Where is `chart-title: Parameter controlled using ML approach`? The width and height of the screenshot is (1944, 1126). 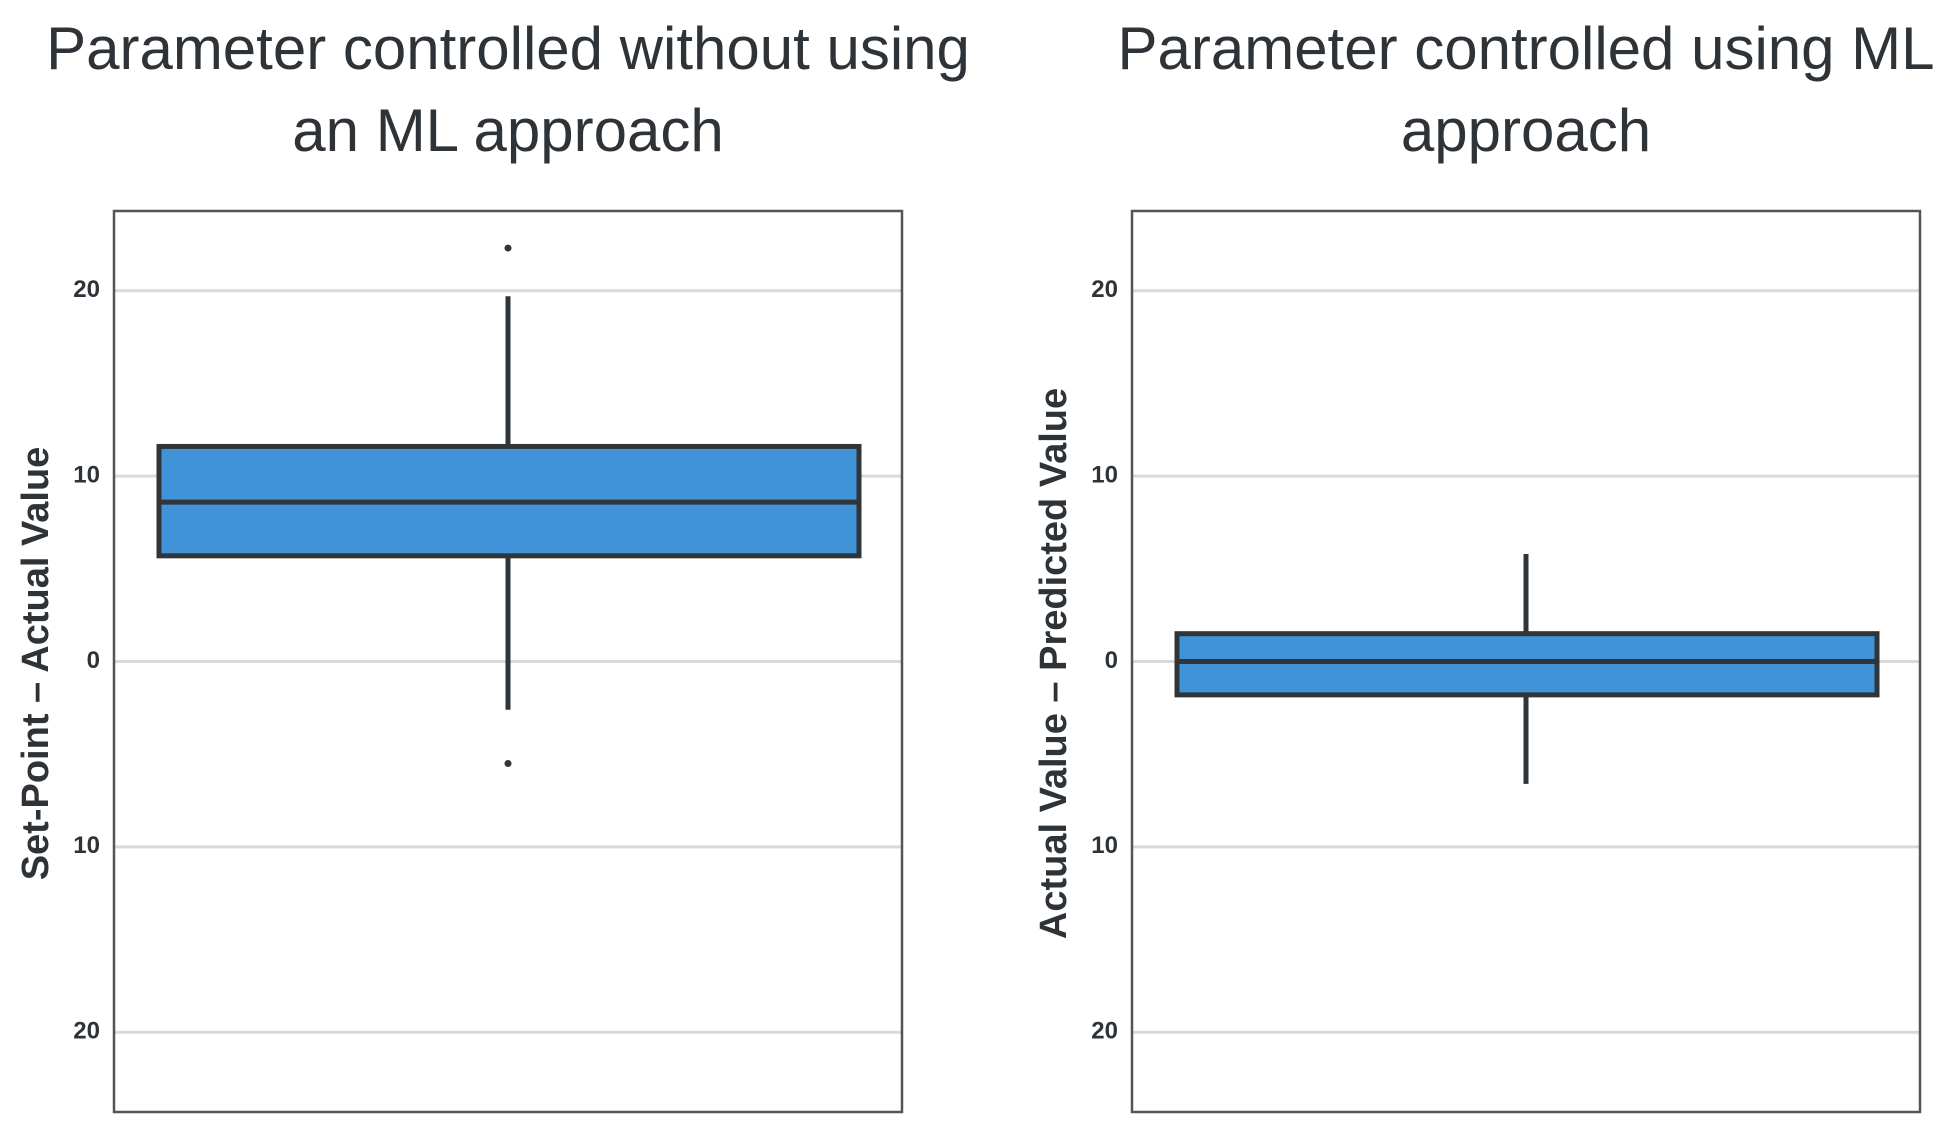 chart-title: Parameter controlled using ML approach is located at coordinates (1526, 89).